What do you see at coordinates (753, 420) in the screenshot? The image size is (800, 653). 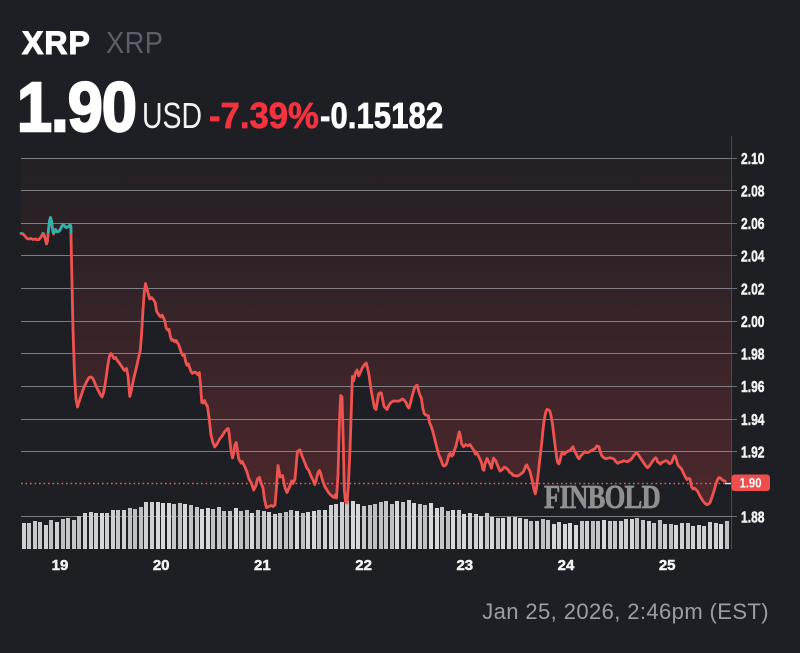 I see `svg-text: 1.94` at bounding box center [753, 420].